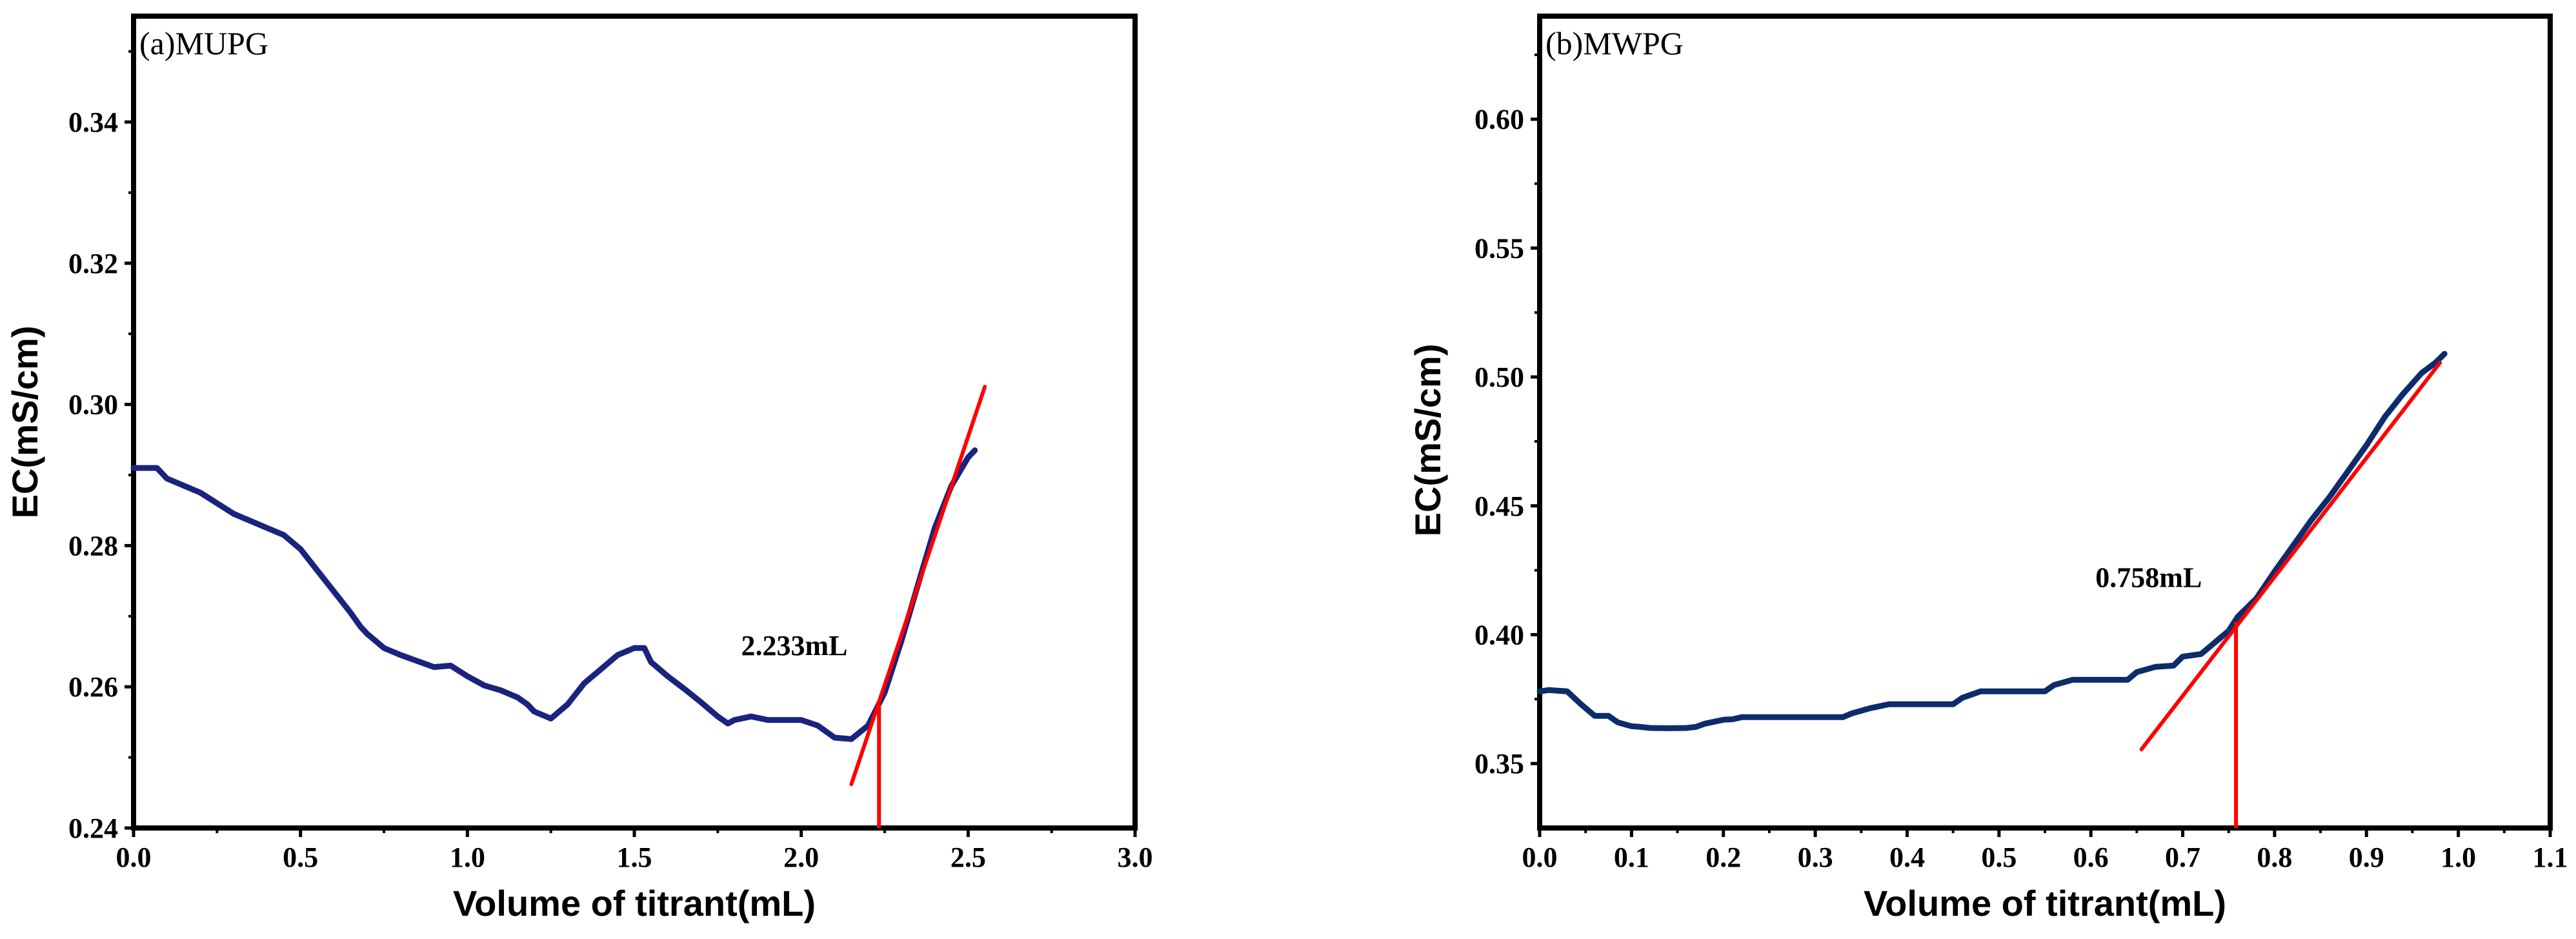 Image resolution: width=2576 pixels, height=939 pixels. What do you see at coordinates (1499, 506) in the screenshot?
I see `chart-b-y-tick-label: 0.45` at bounding box center [1499, 506].